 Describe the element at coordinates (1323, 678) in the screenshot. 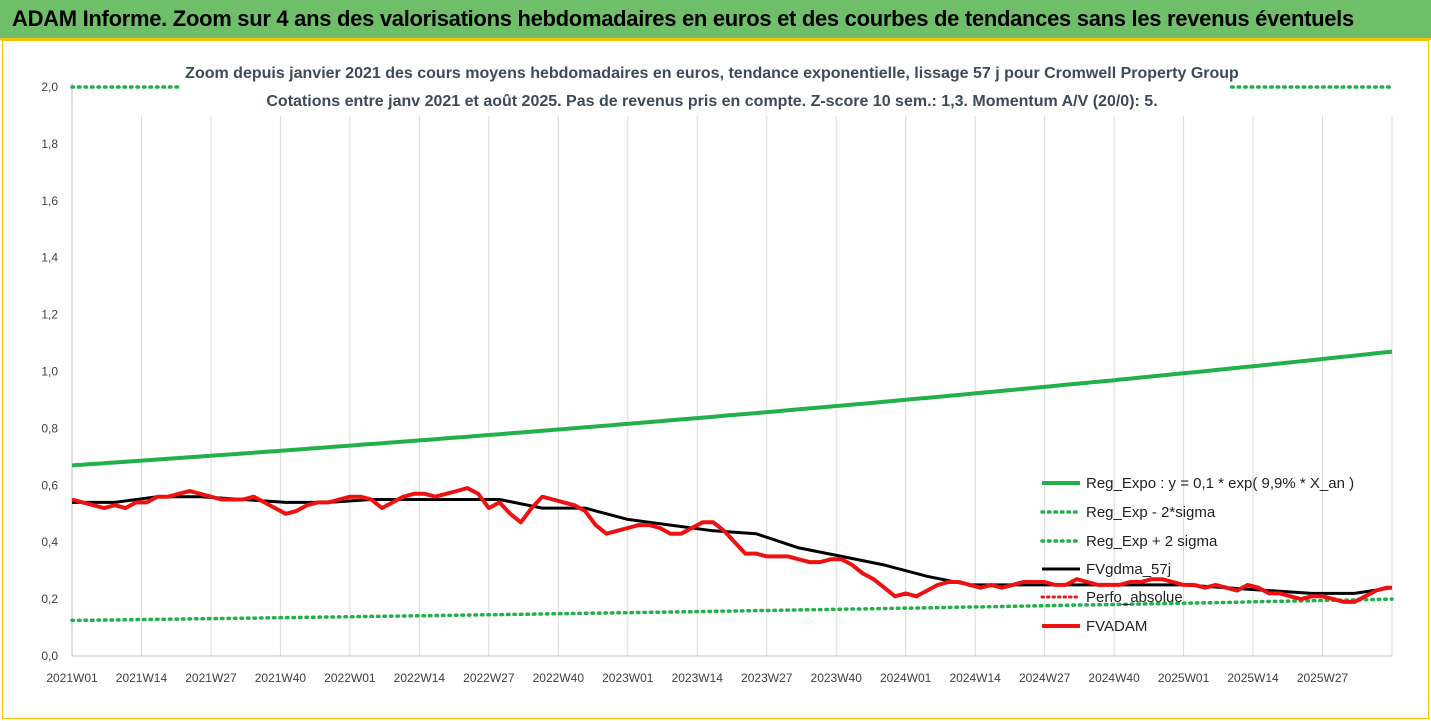

I see `x-tick-label: 2025W27` at that location.